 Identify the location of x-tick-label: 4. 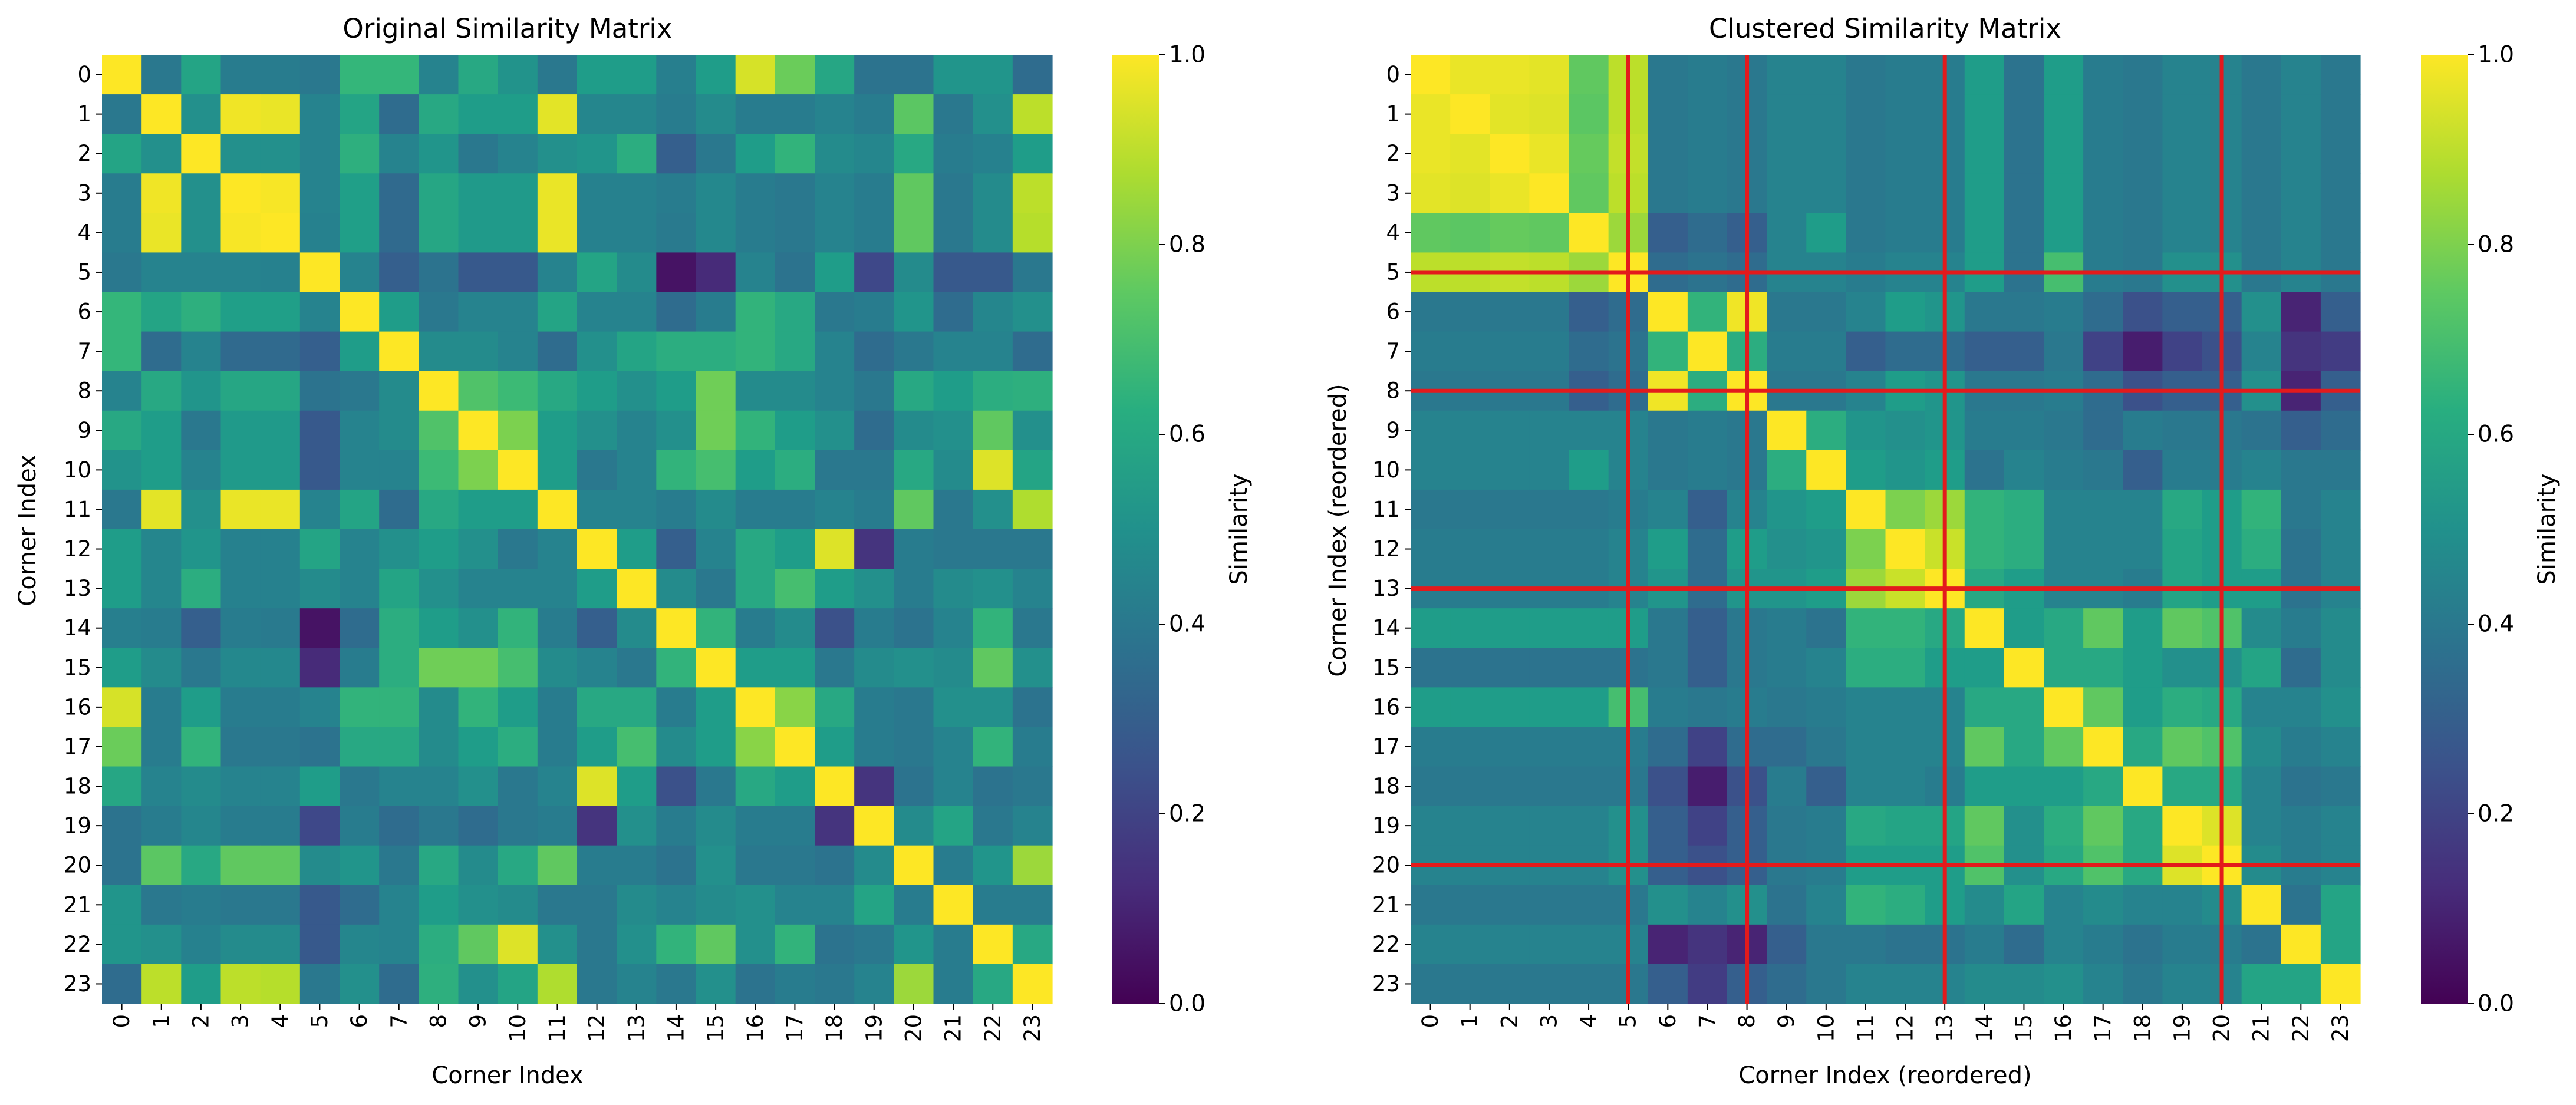
(1589, 1021).